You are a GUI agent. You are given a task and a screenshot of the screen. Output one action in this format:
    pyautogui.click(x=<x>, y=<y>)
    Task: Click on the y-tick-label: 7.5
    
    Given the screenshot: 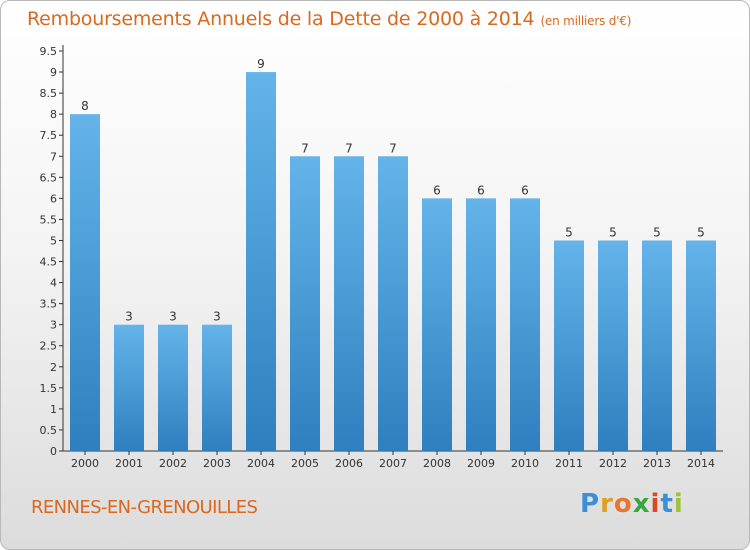 What is the action you would take?
    pyautogui.click(x=49, y=135)
    